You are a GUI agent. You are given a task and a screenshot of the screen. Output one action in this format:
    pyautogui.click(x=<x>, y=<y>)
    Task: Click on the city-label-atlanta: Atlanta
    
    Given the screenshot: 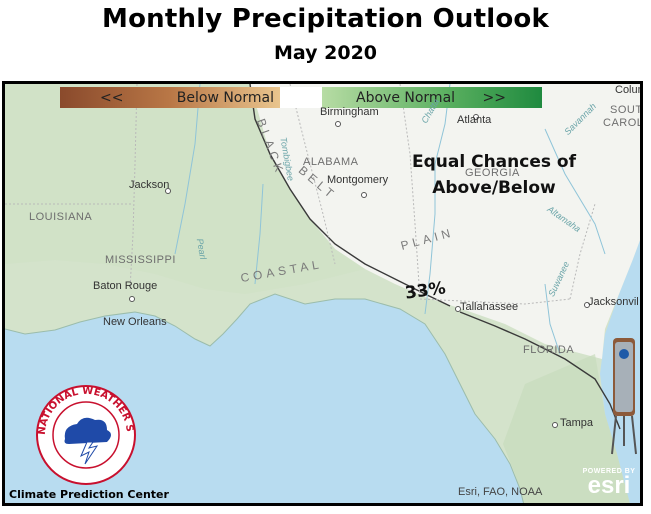 What is the action you would take?
    pyautogui.click(x=474, y=120)
    